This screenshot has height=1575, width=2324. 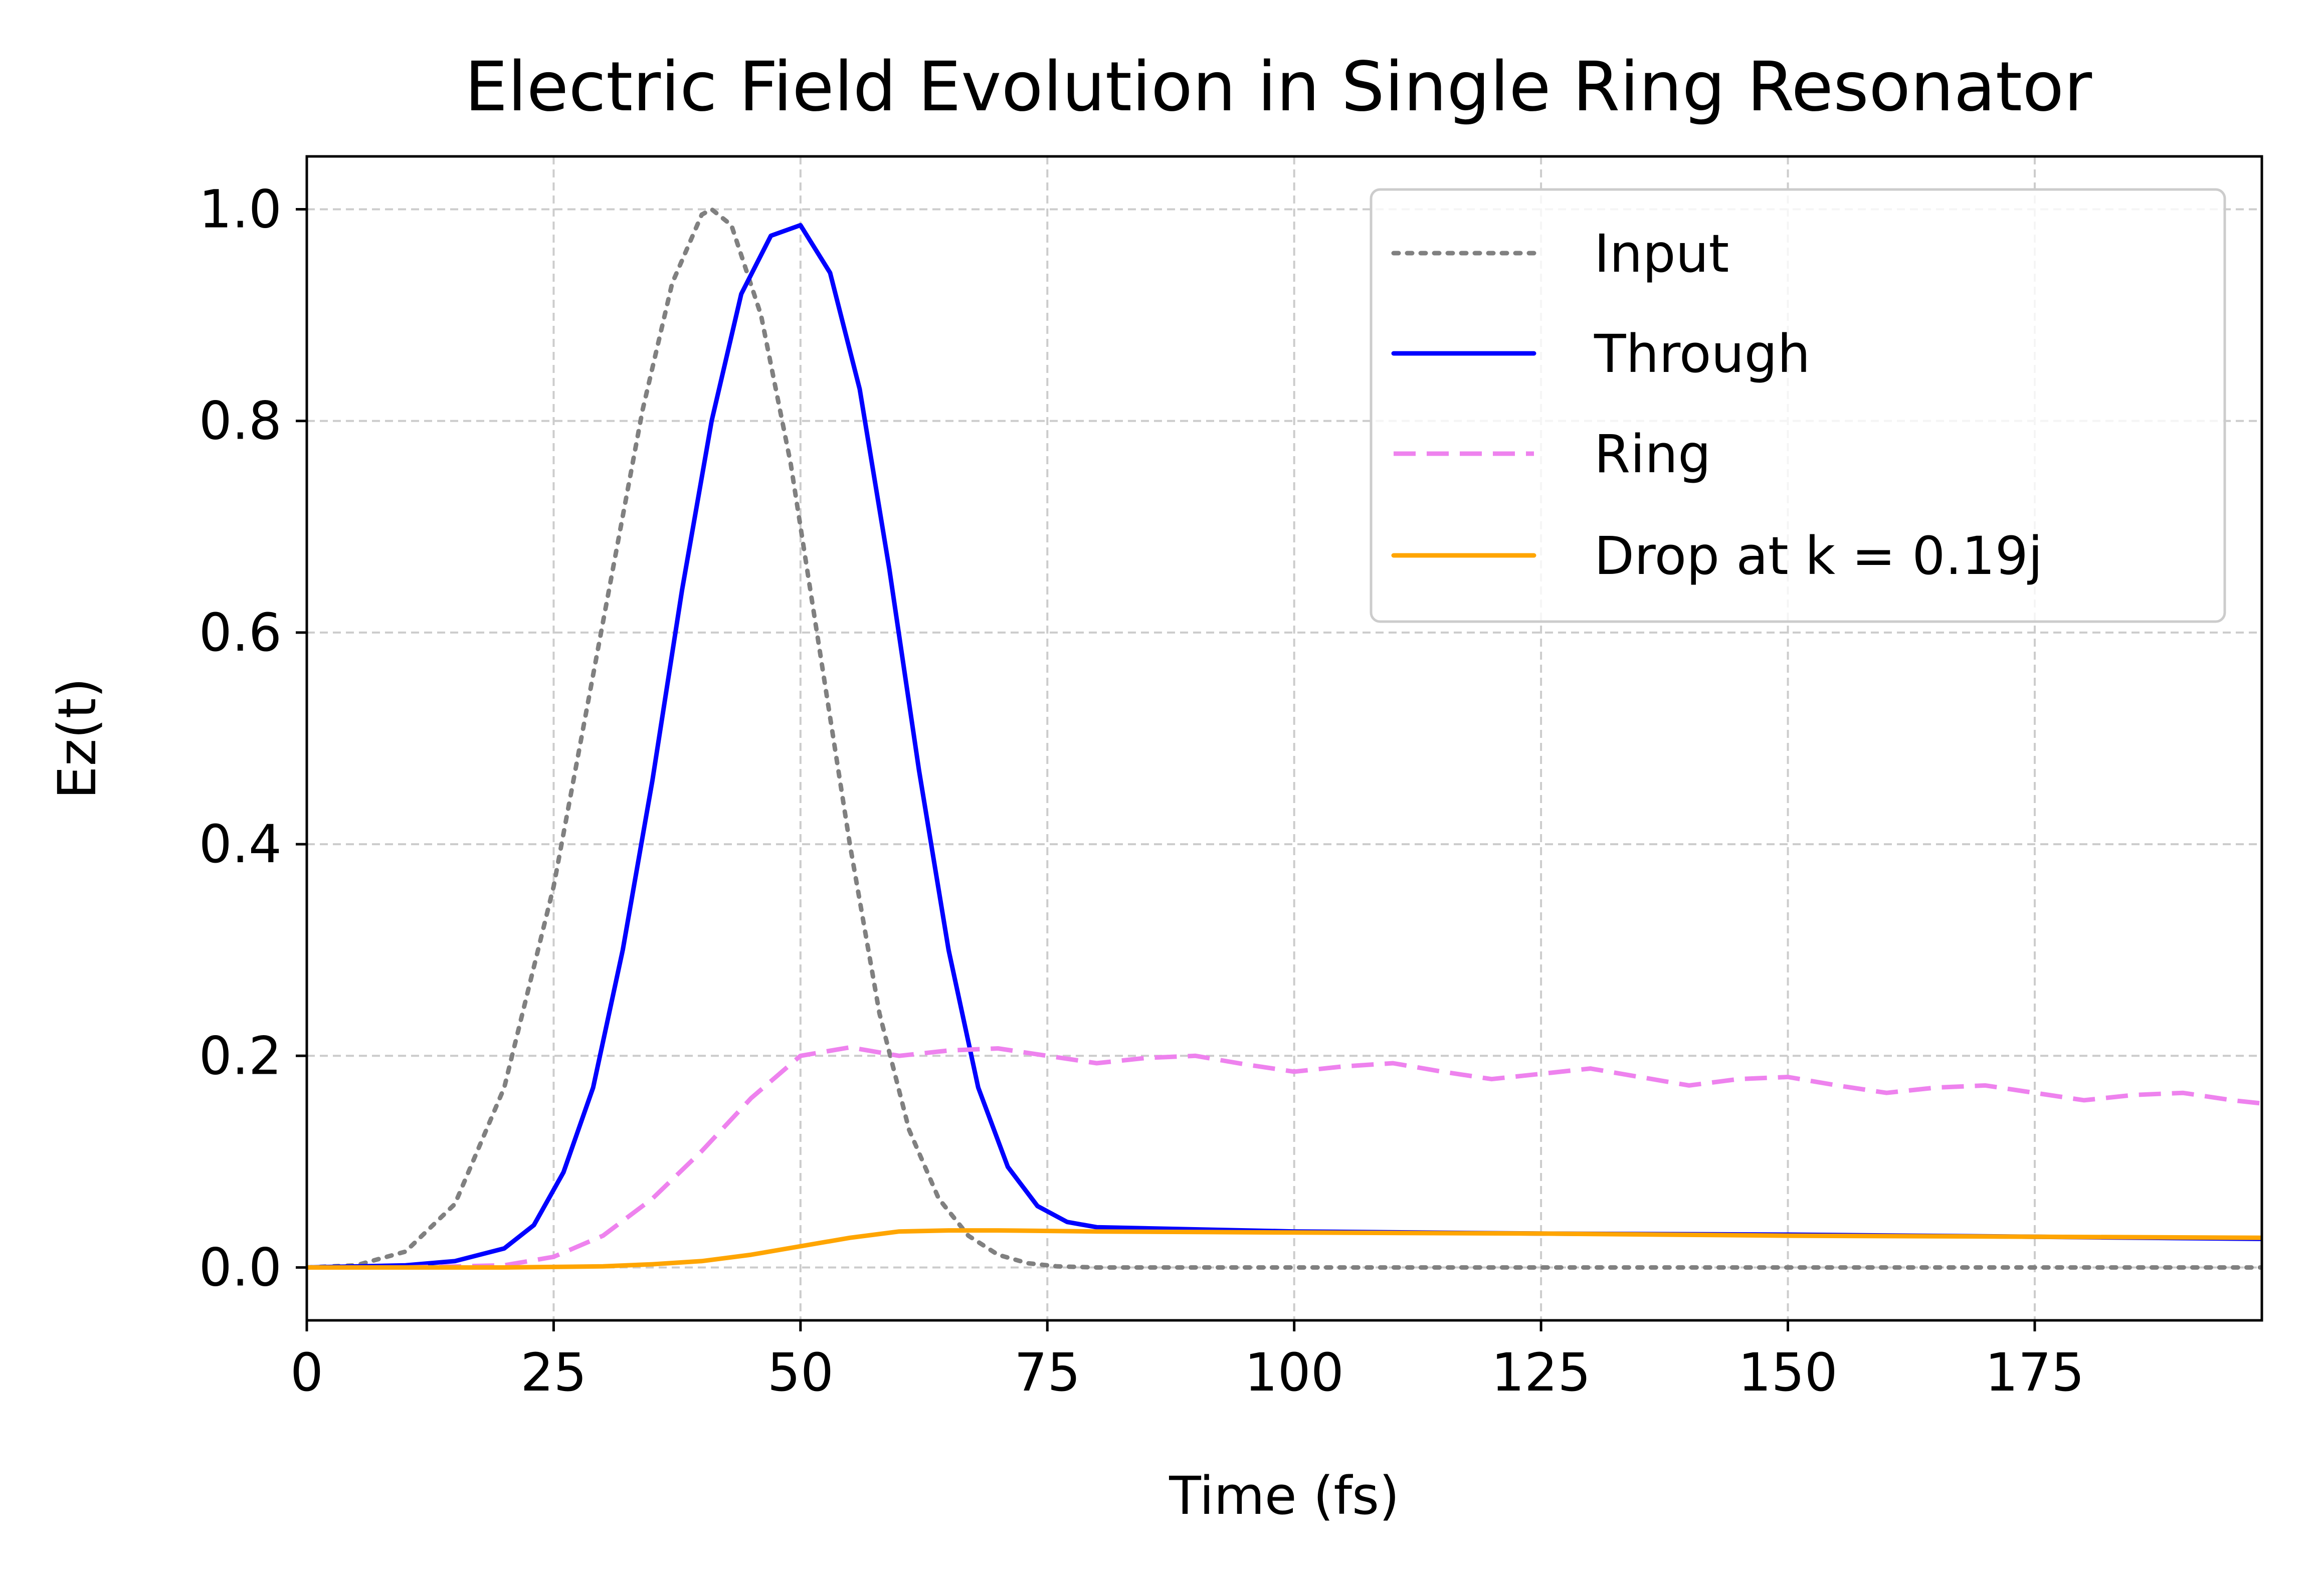 I want to click on legend-label: Drop at k = 0.19j, so click(x=1818, y=556).